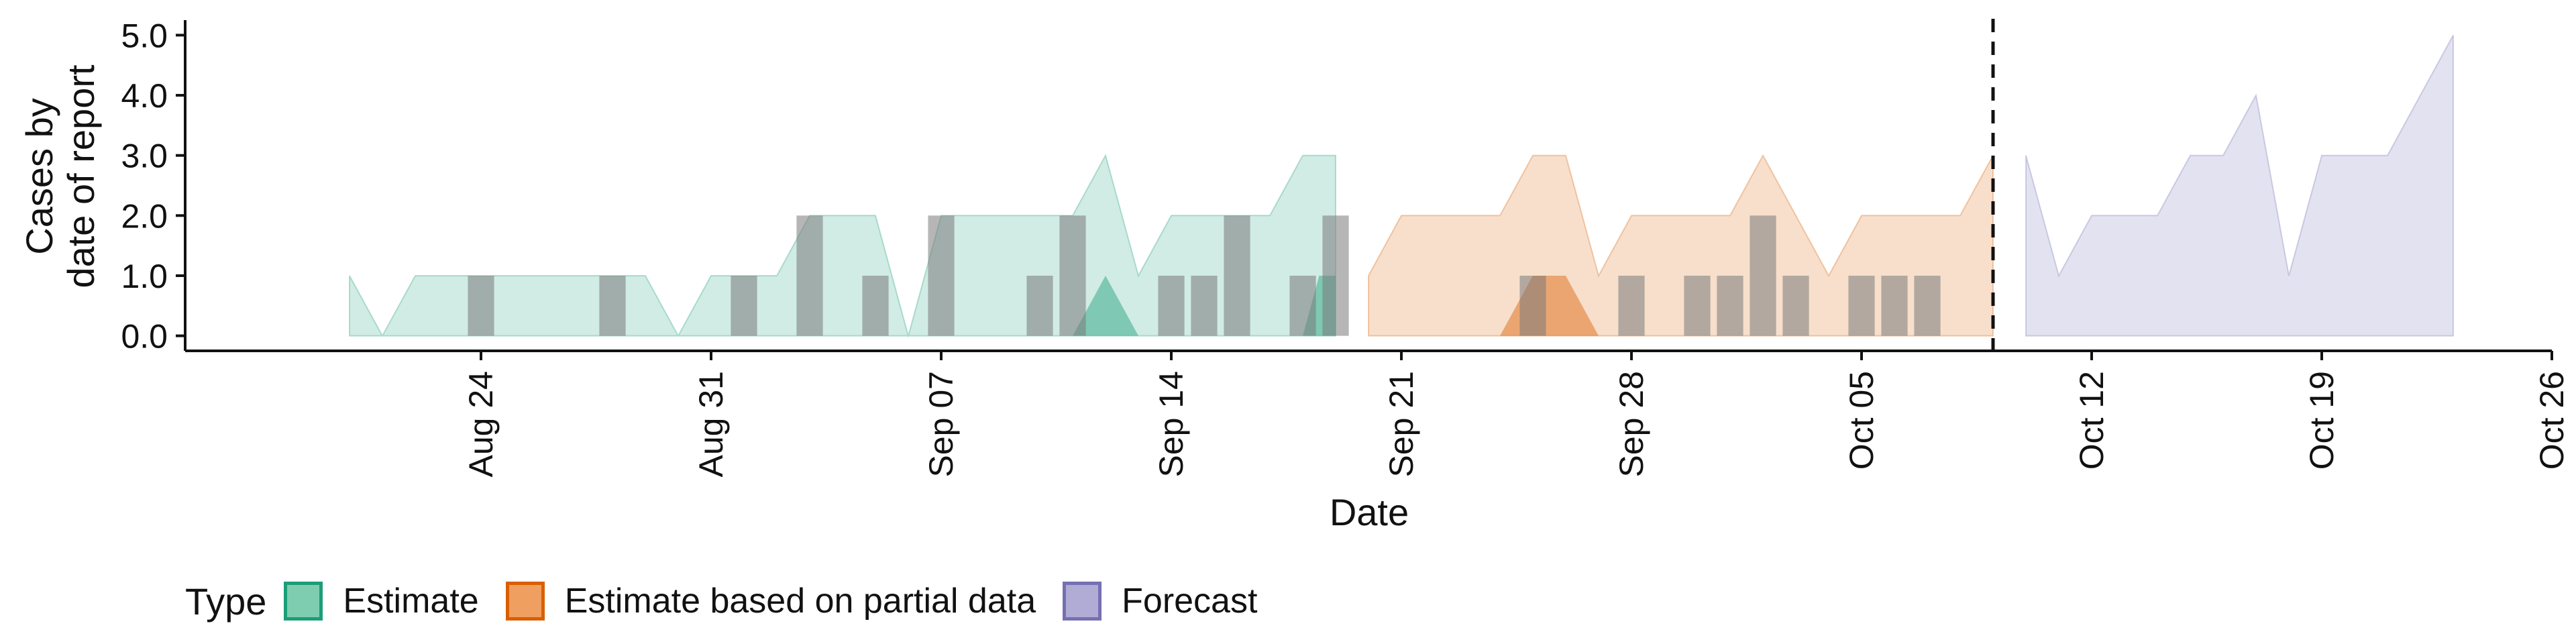 The image size is (2576, 644). What do you see at coordinates (1631, 424) in the screenshot?
I see `x-tick-label: Sep 28` at bounding box center [1631, 424].